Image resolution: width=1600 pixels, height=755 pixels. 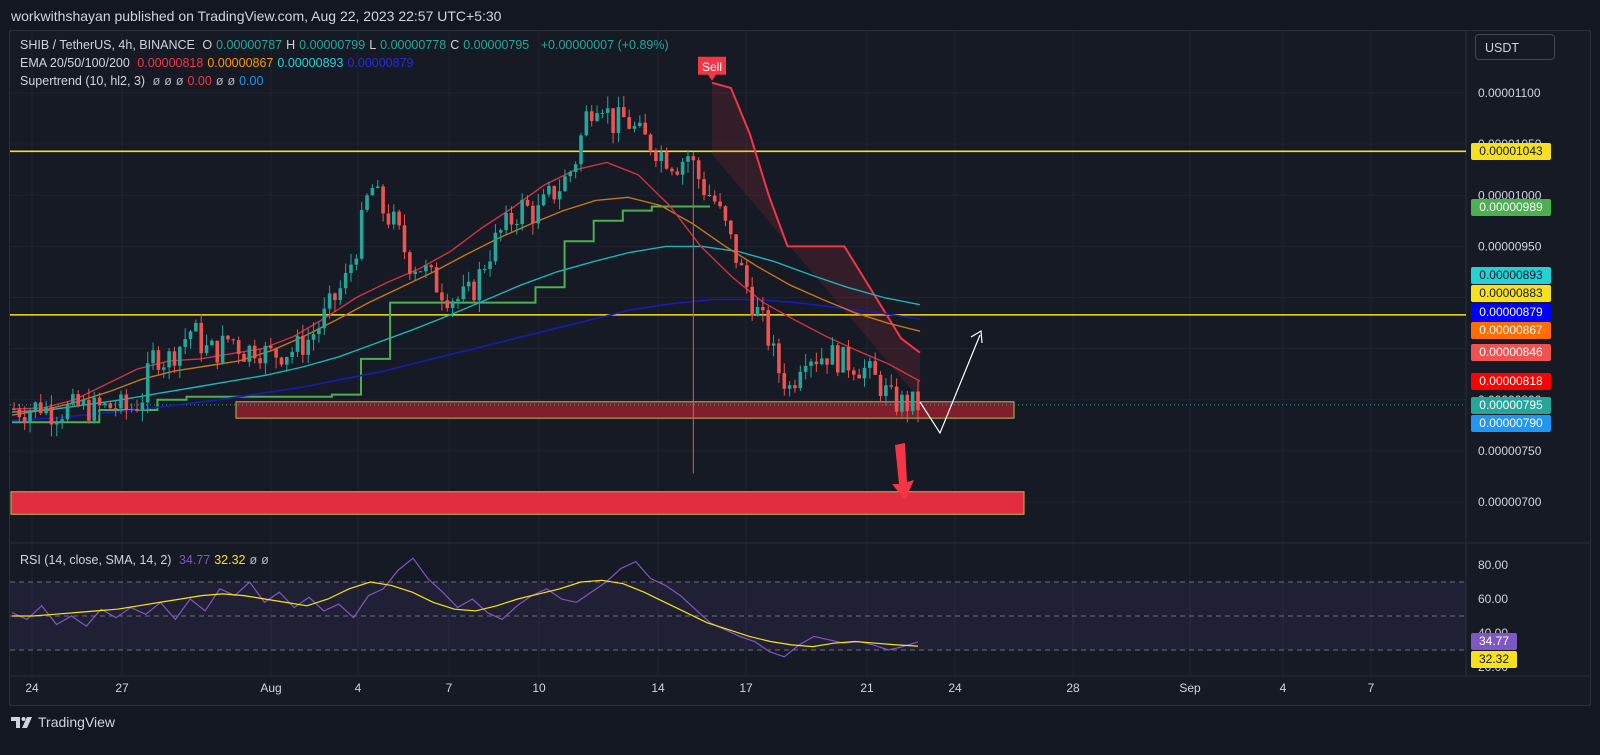 I want to click on currency-button: USDT, so click(x=1515, y=47).